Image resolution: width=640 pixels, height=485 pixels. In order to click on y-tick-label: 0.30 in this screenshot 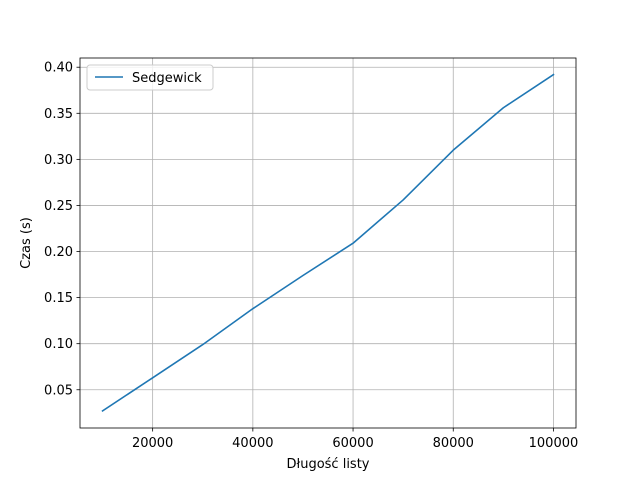, I will do `click(58, 160)`.